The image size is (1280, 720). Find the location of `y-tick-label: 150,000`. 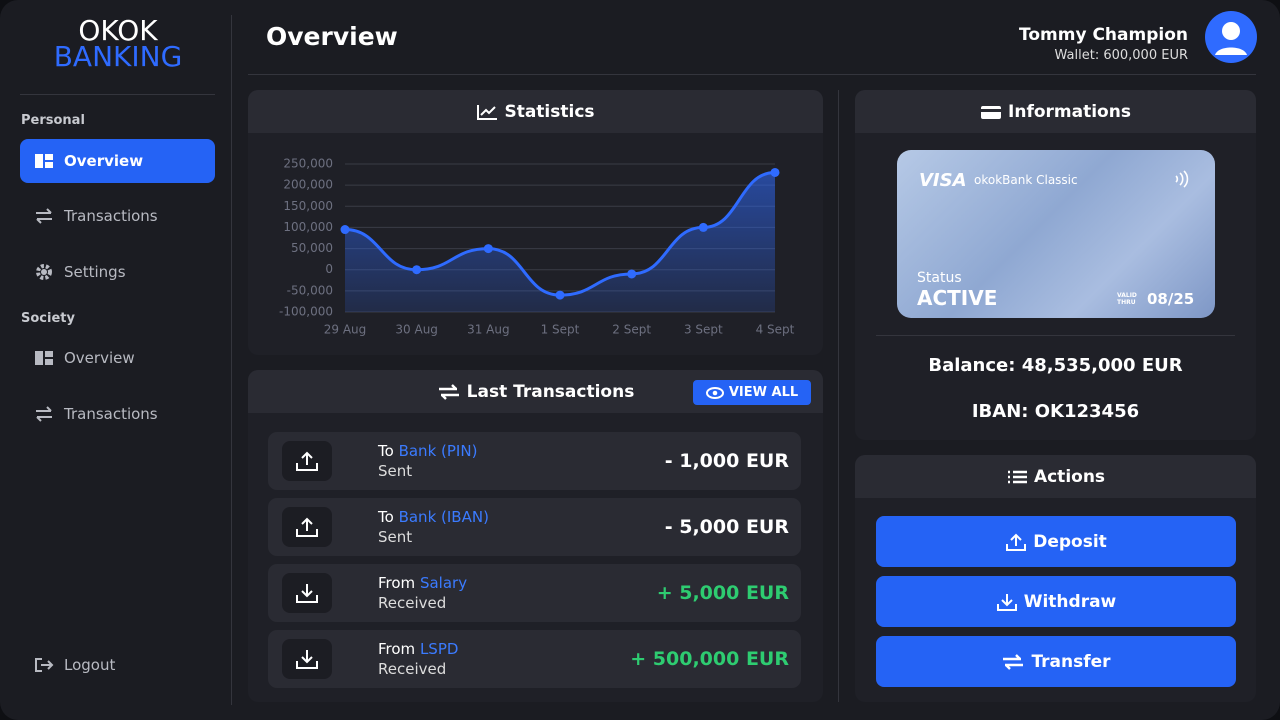

y-tick-label: 150,000 is located at coordinates (308, 206).